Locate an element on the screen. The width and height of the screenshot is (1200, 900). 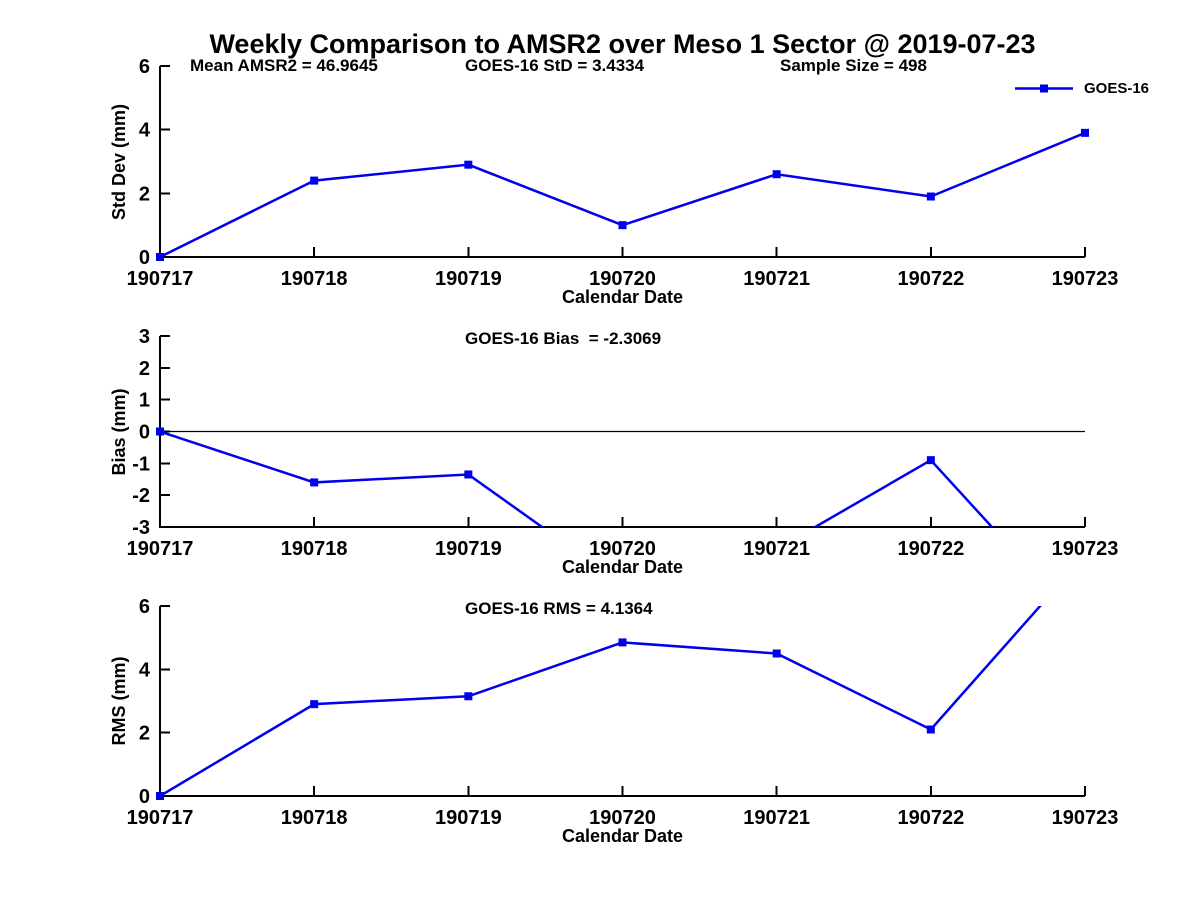
y-tick-label: 3 is located at coordinates (144, 337).